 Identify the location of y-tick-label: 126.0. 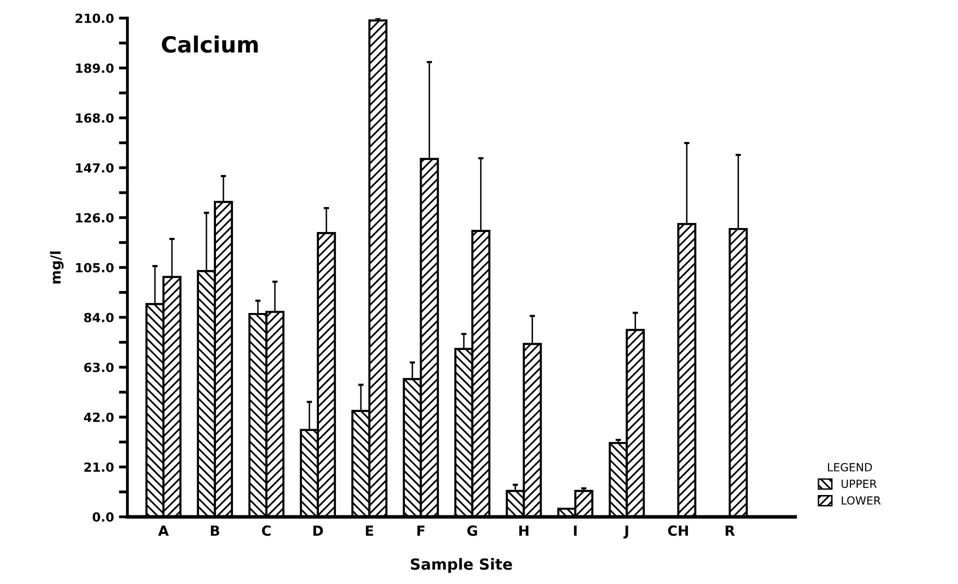
(95, 218).